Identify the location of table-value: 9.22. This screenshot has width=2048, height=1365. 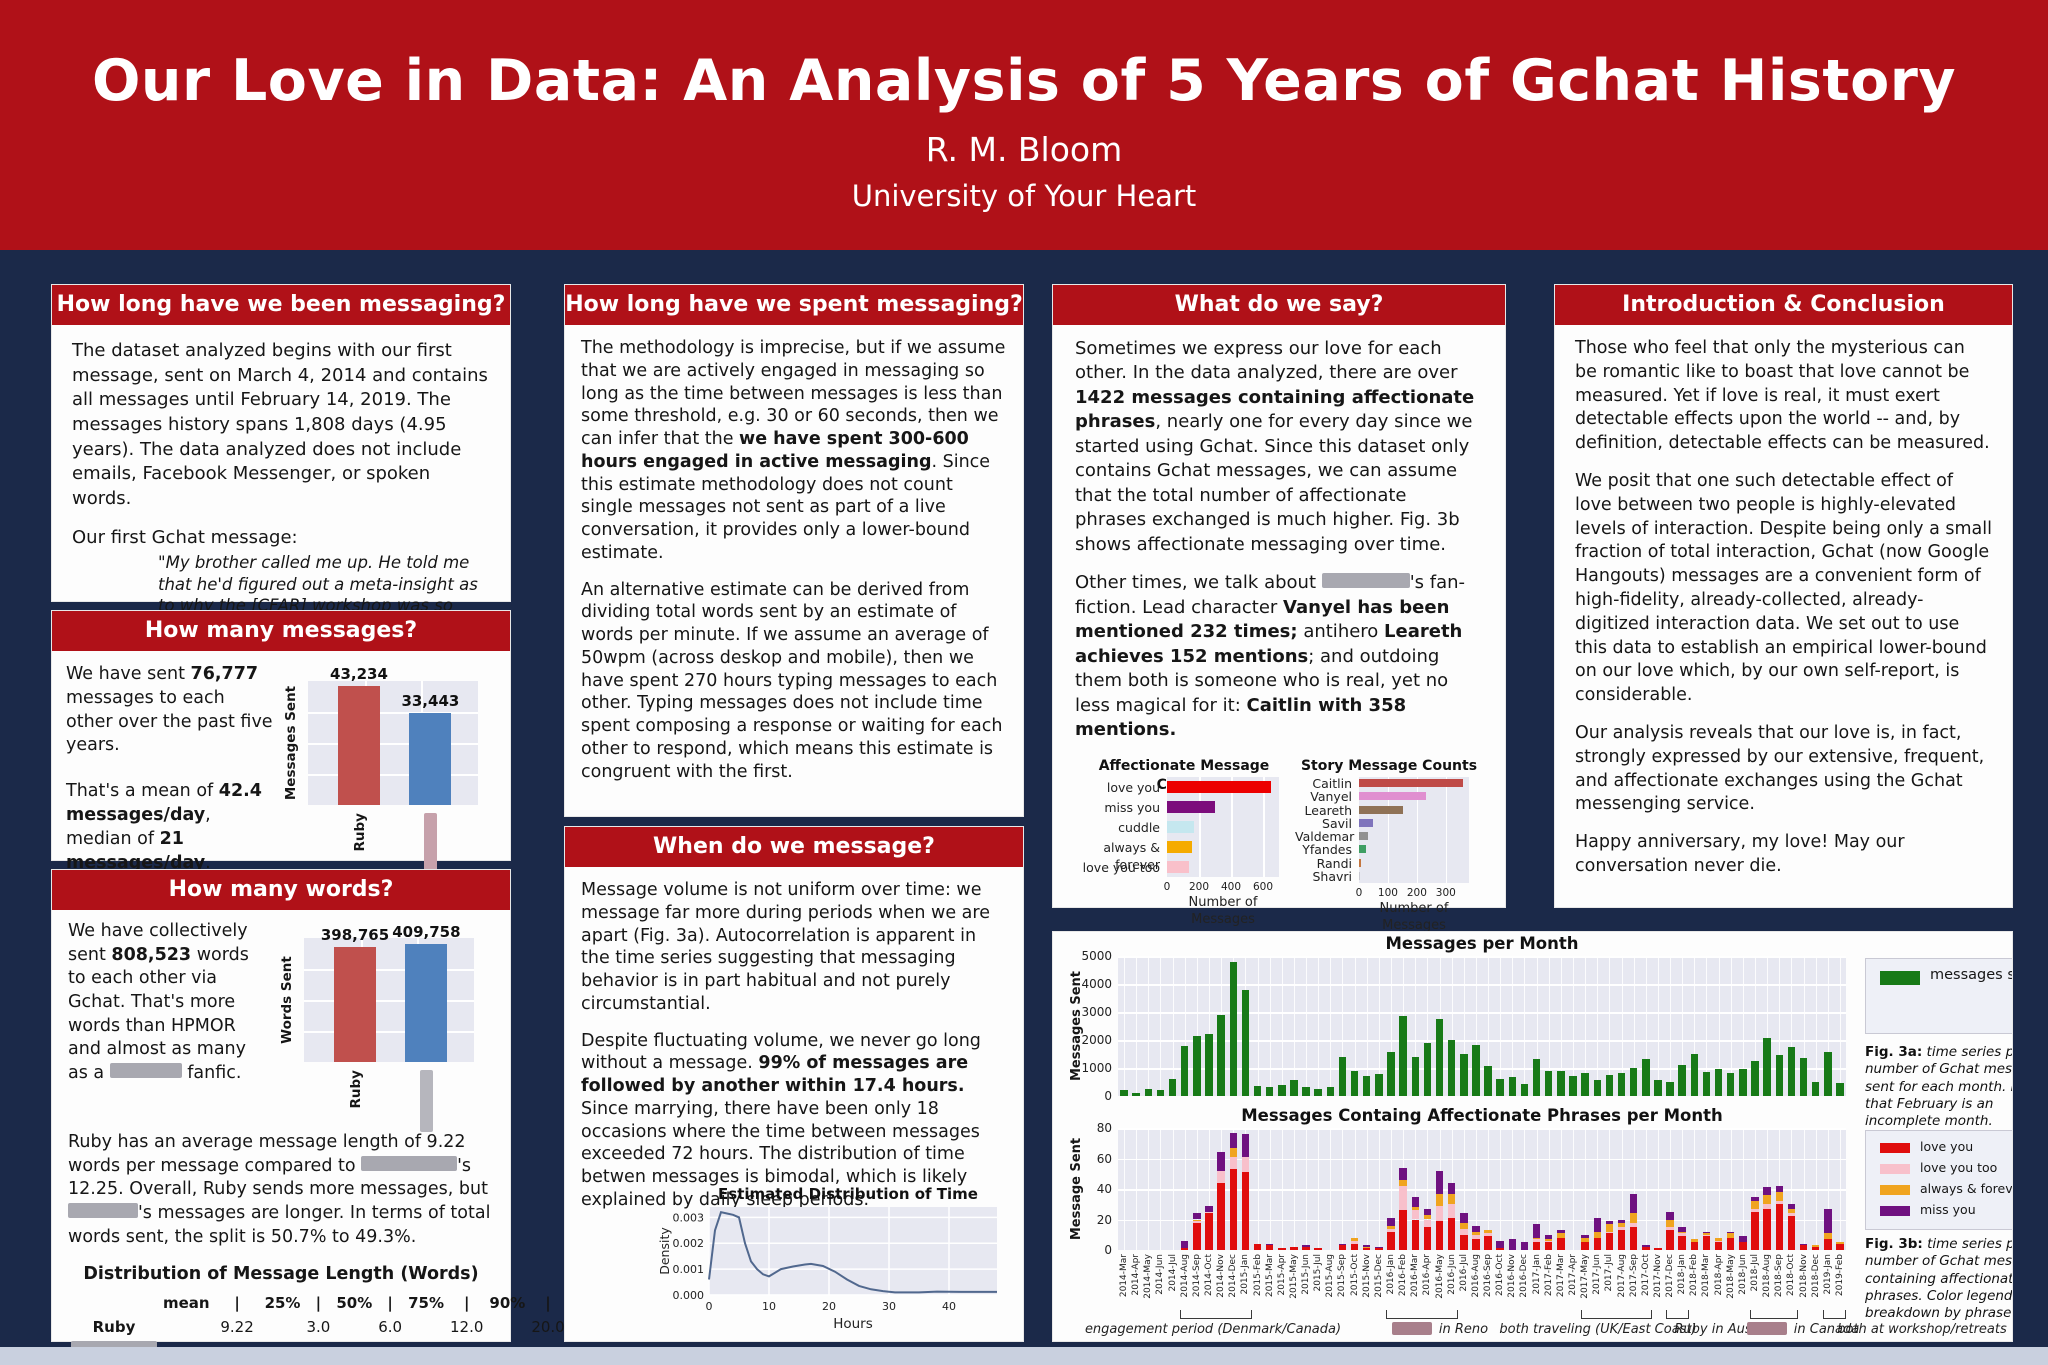
(237, 1327).